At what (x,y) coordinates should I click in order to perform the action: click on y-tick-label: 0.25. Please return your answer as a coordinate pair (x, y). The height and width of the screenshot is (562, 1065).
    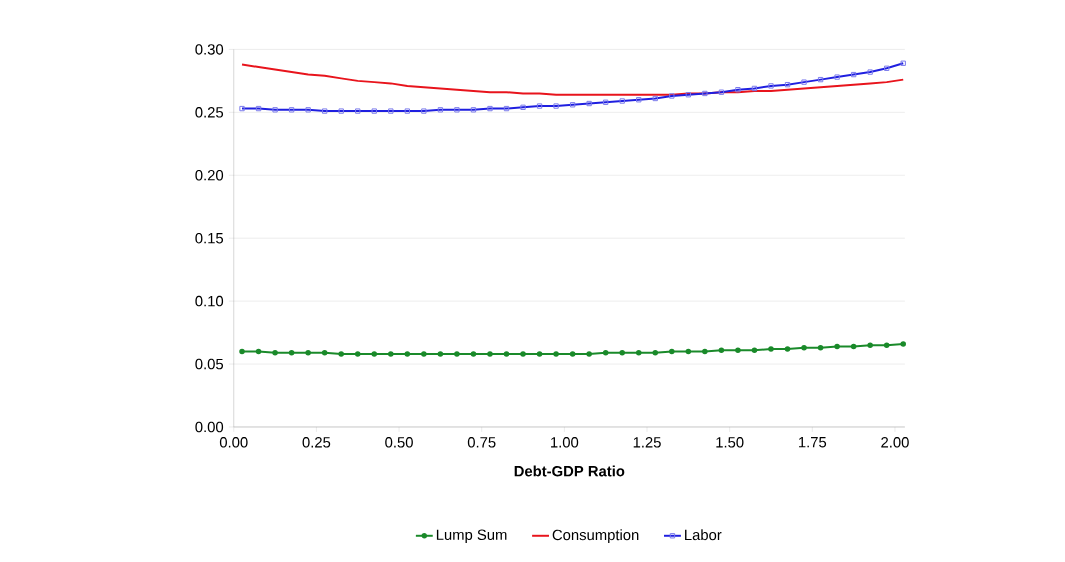
    Looking at the image, I should click on (209, 112).